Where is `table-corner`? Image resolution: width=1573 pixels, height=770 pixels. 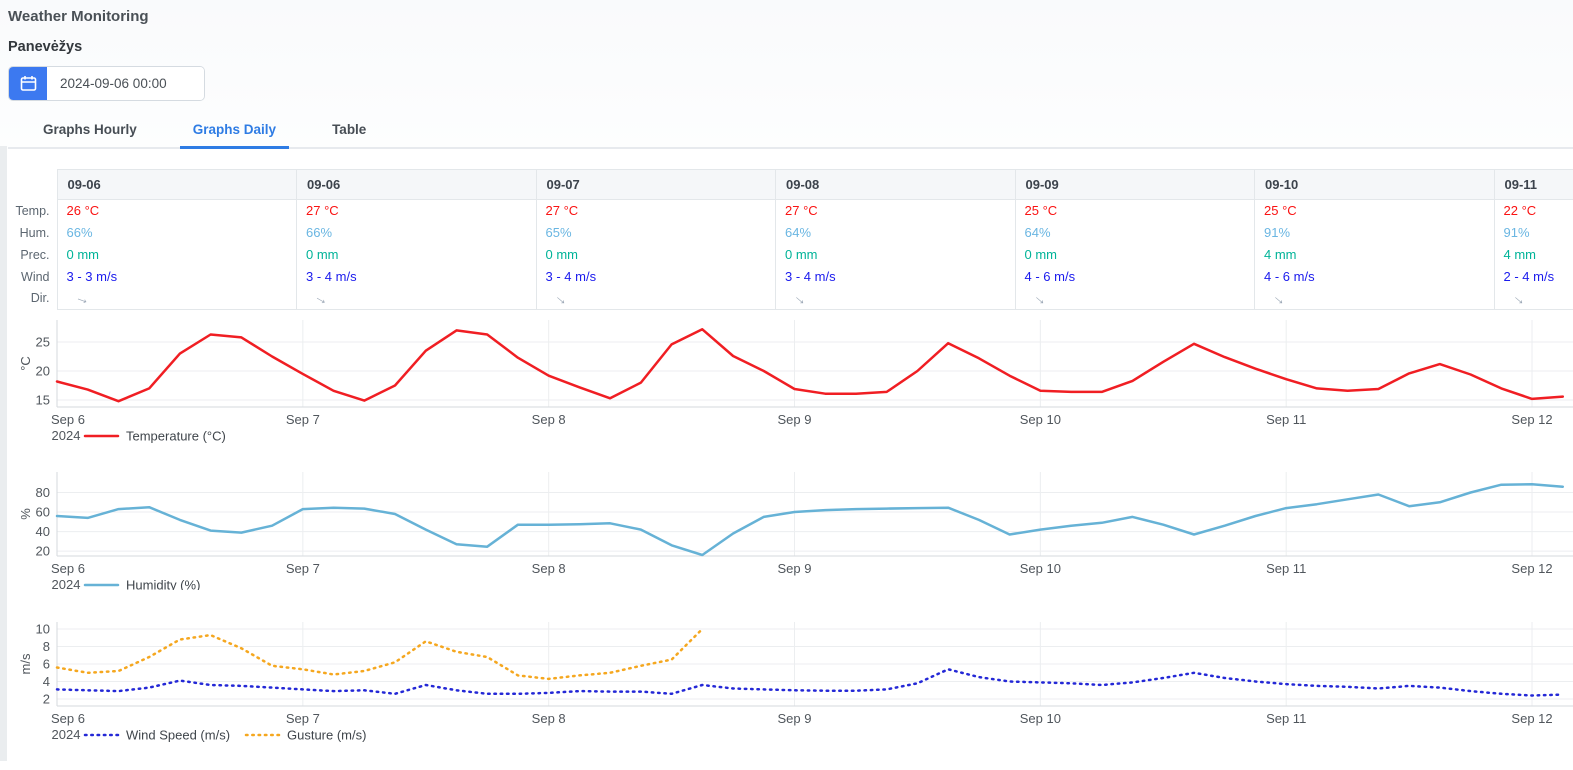
table-corner is located at coordinates (32, 185).